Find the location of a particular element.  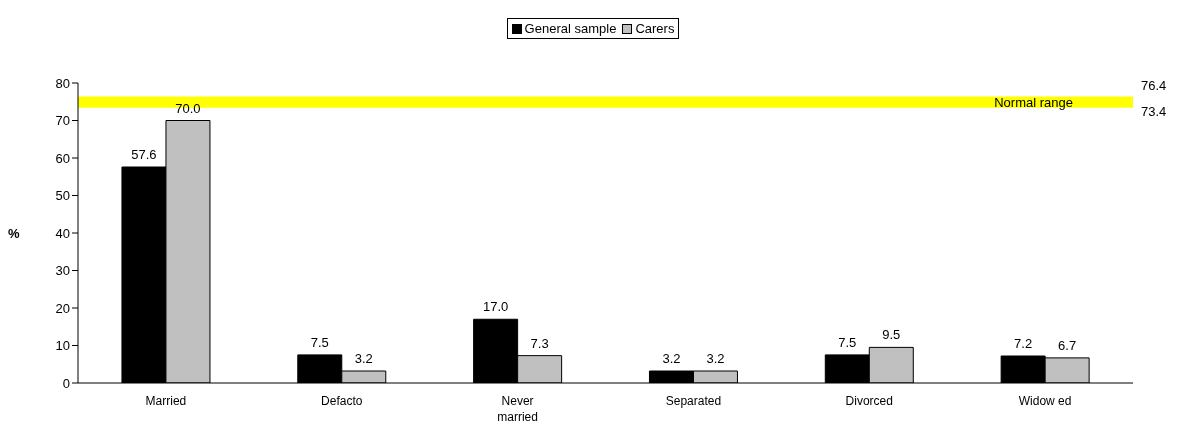

y-axis-title: % is located at coordinates (14, 233).